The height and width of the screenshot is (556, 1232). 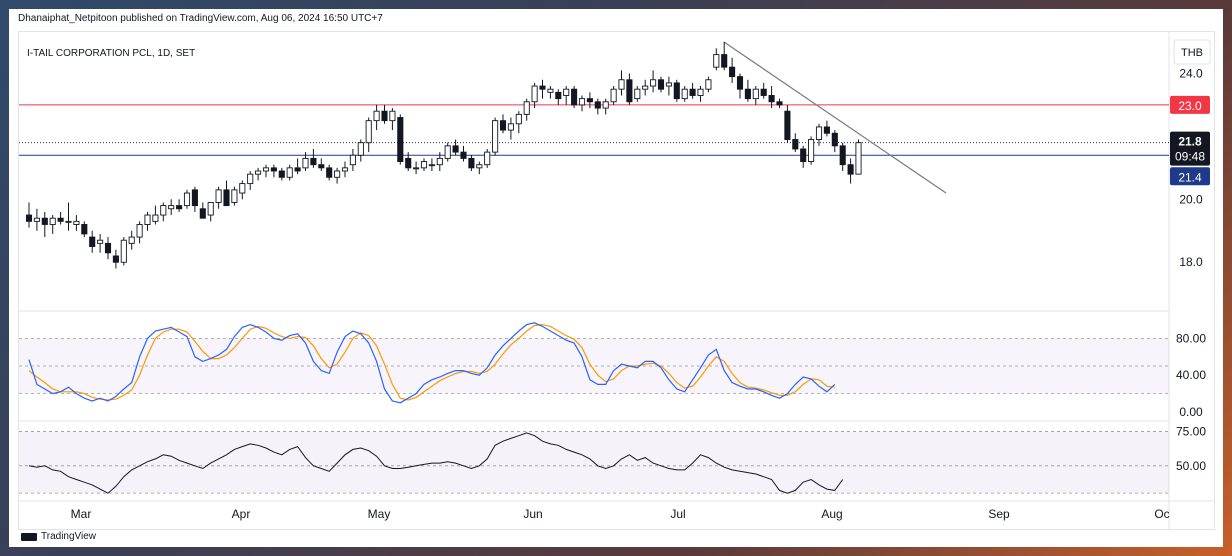 What do you see at coordinates (379, 514) in the screenshot?
I see `month-label: May` at bounding box center [379, 514].